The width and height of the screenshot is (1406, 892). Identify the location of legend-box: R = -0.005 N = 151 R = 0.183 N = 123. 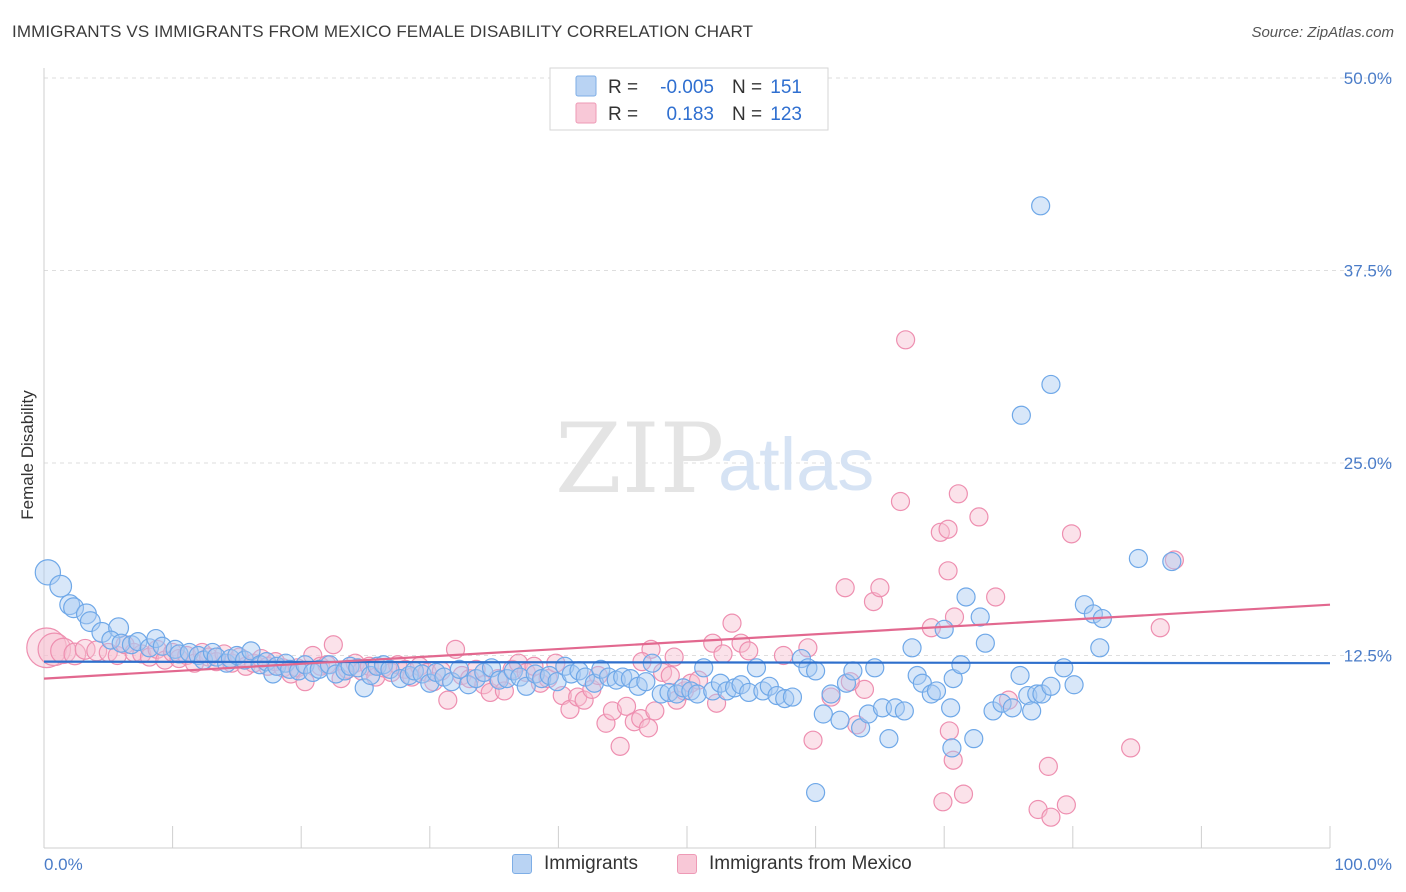
(689, 99).